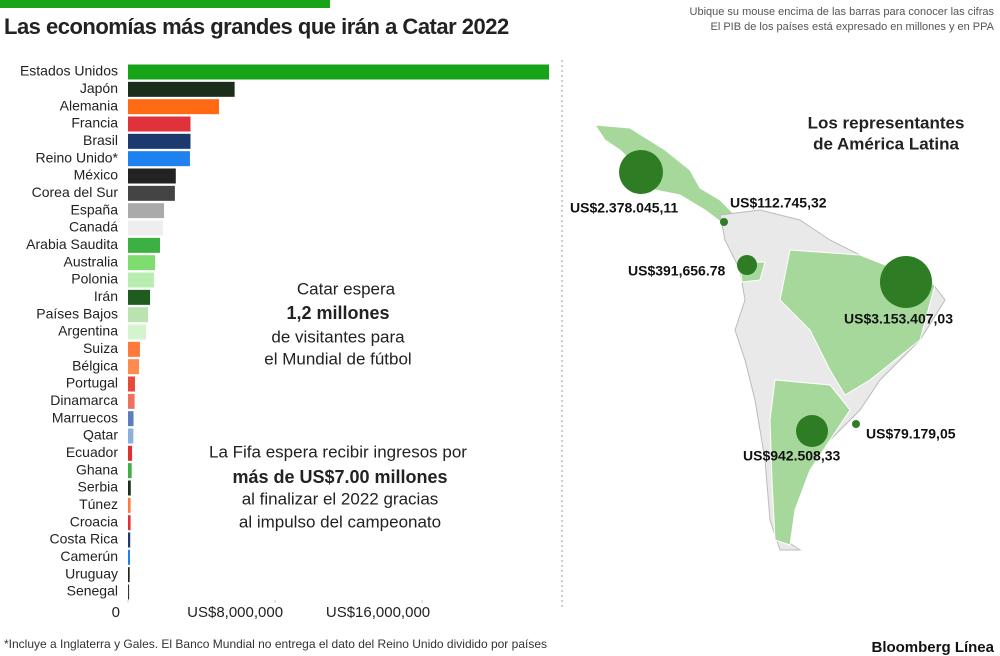  Describe the element at coordinates (94, 521) in the screenshot. I see `category-label: Croacia` at that location.